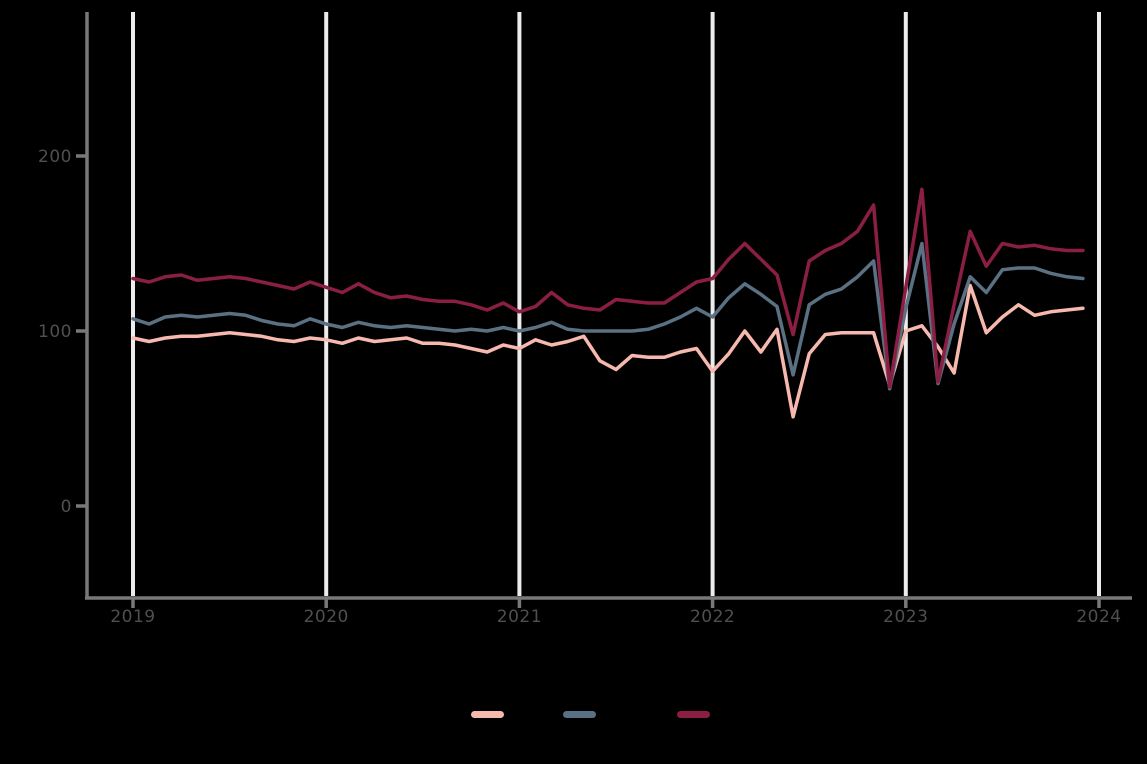 This screenshot has height=764, width=1147. What do you see at coordinates (1098, 617) in the screenshot?
I see `x-tick-label: 2024` at bounding box center [1098, 617].